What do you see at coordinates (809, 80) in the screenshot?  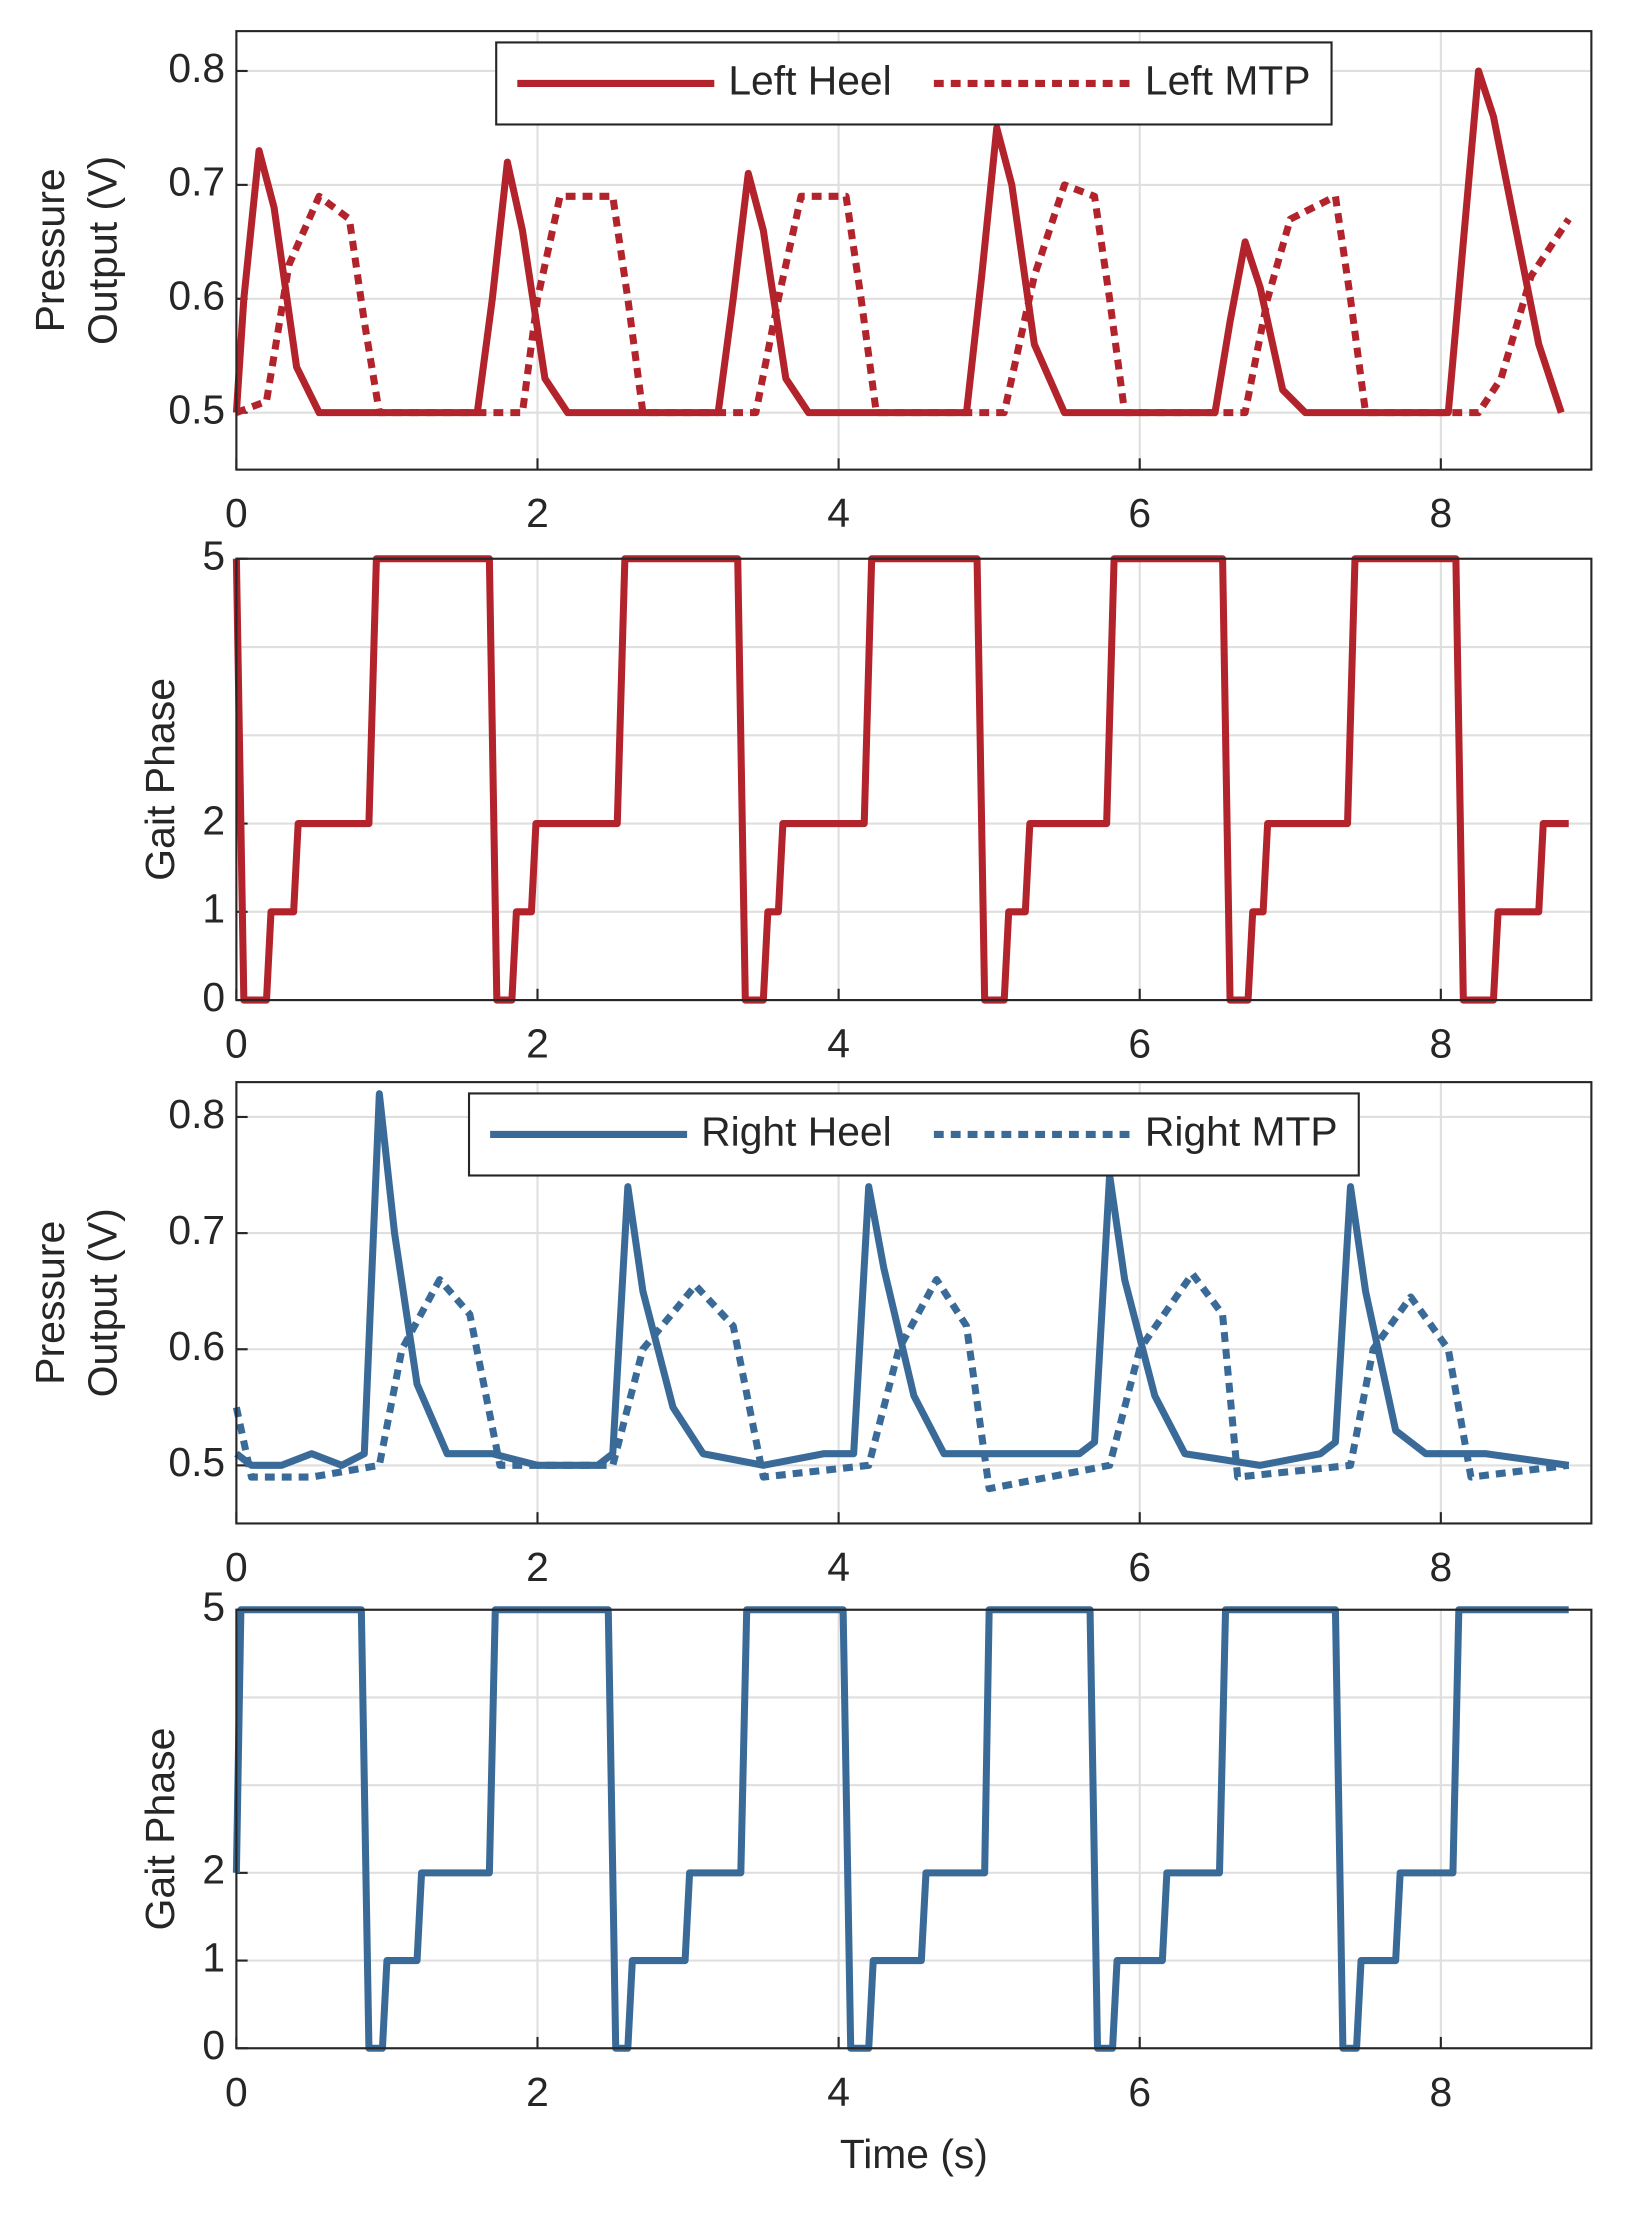 I see `legend-label: Left Heel` at bounding box center [809, 80].